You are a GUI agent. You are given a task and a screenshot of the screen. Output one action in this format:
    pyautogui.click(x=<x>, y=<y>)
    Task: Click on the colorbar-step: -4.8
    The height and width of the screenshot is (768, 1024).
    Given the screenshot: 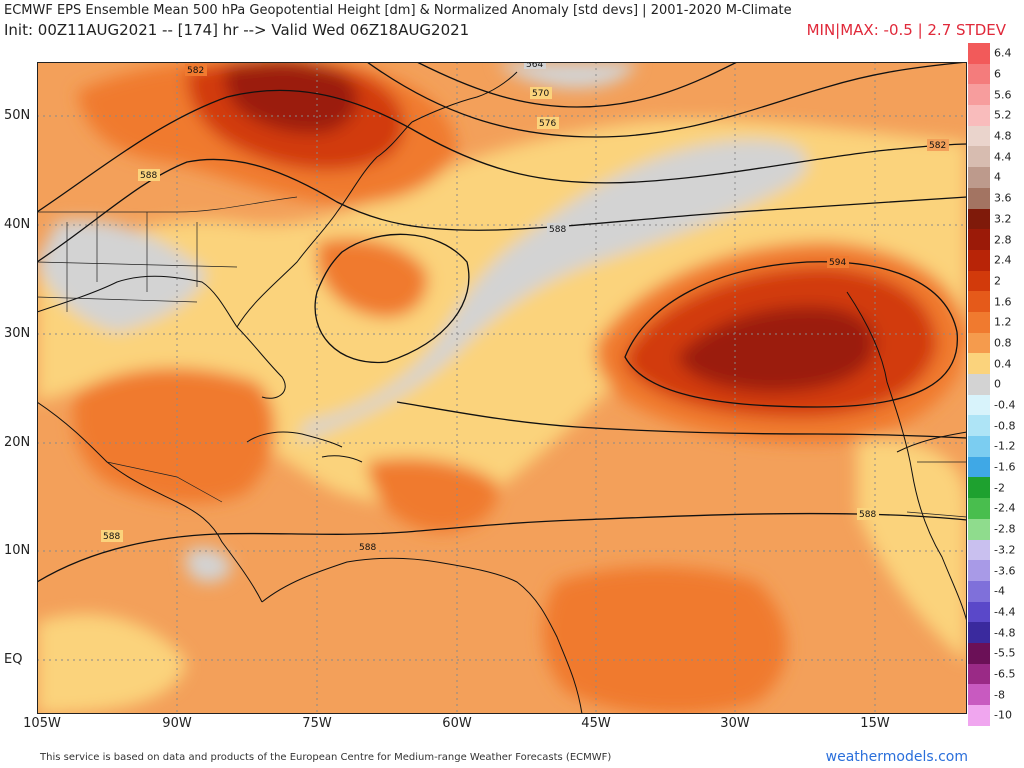 What is the action you would take?
    pyautogui.click(x=996, y=632)
    